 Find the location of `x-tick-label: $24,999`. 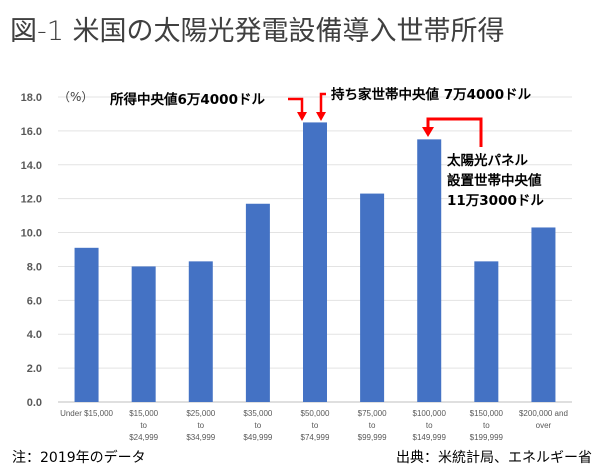

x-tick-label: $24,999 is located at coordinates (143, 437).